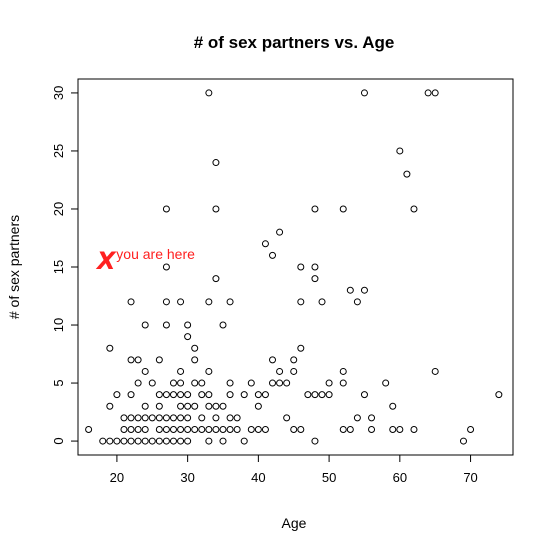 This screenshot has height=557, width=553. What do you see at coordinates (106, 261) in the screenshot?
I see `annotation-marker: X` at bounding box center [106, 261].